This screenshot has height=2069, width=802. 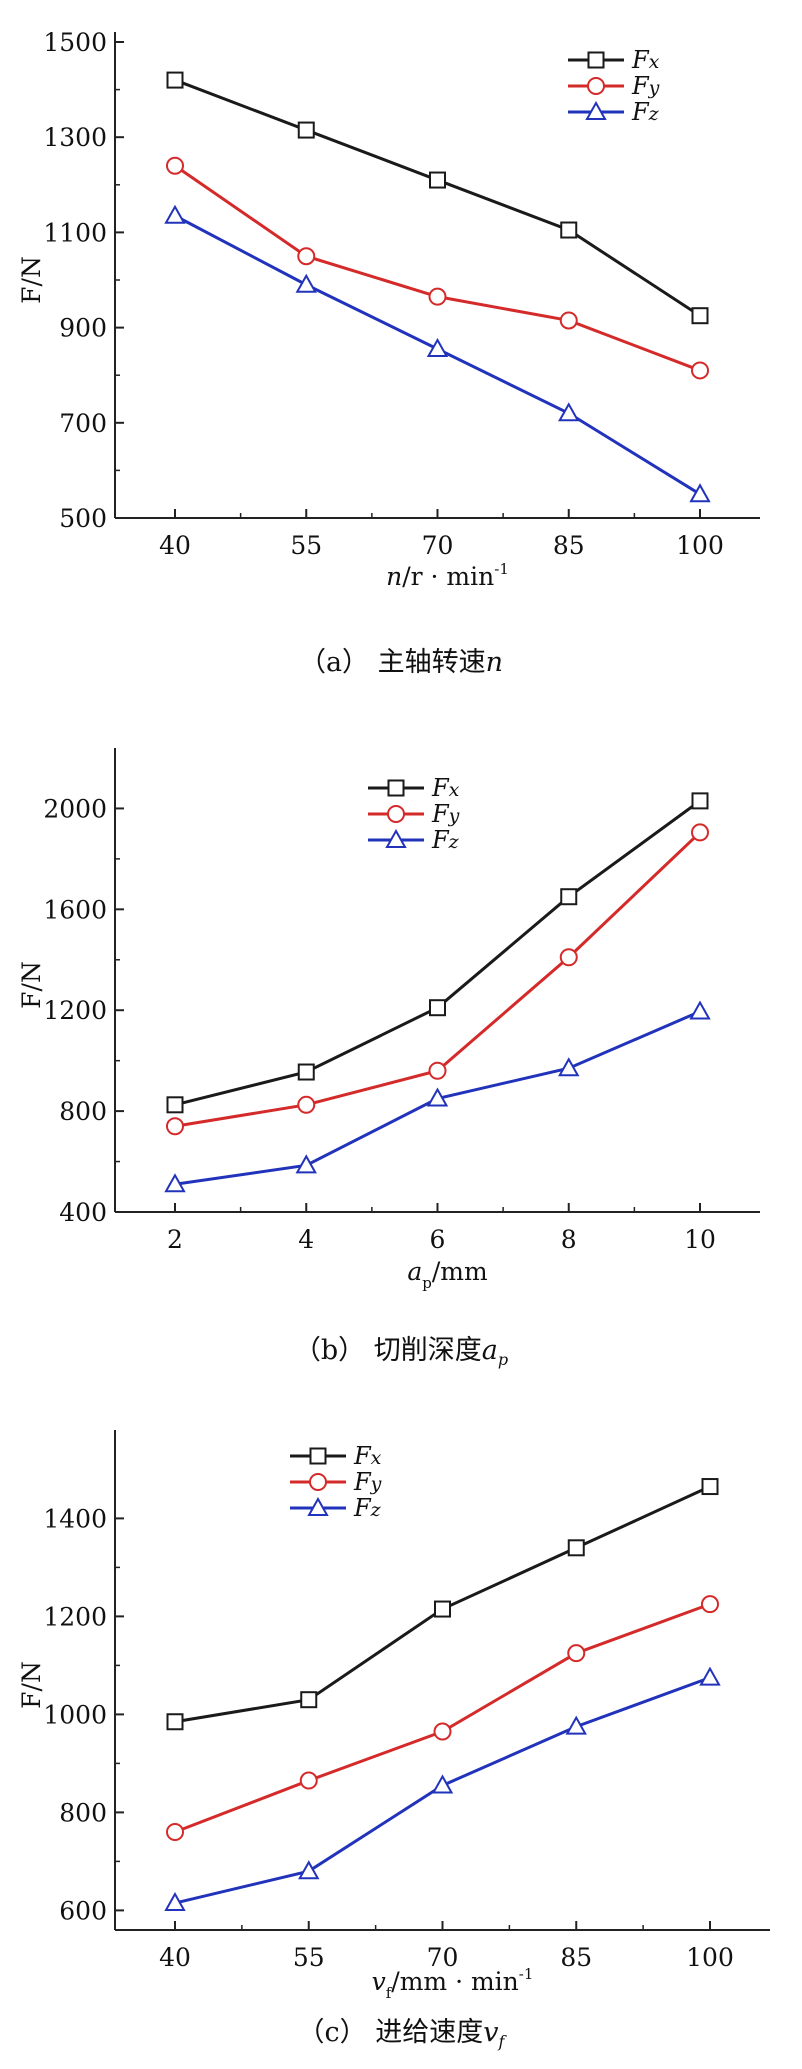 What do you see at coordinates (569, 545) in the screenshot?
I see `chart-a-xtick-label: 85` at bounding box center [569, 545].